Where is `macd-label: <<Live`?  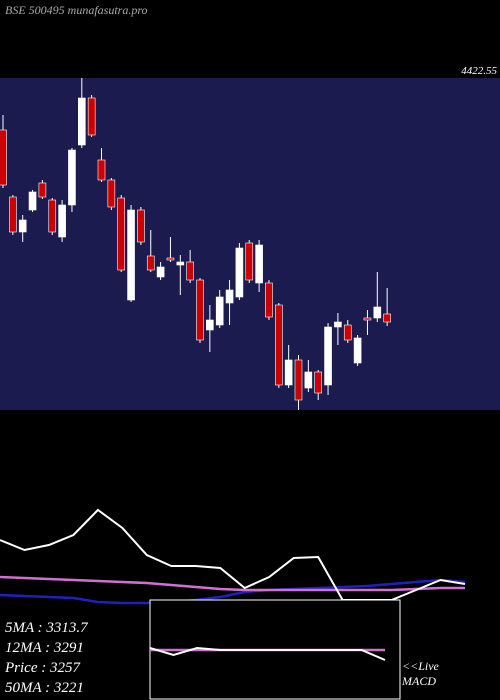 macd-label: <<Live is located at coordinates (421, 666).